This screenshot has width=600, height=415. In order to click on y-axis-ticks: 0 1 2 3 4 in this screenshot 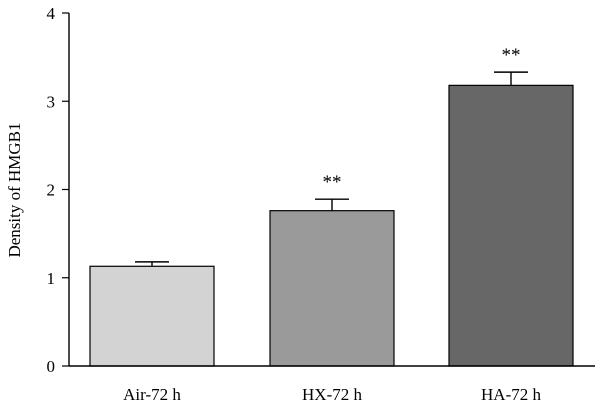, I will do `click(58, 190)`.